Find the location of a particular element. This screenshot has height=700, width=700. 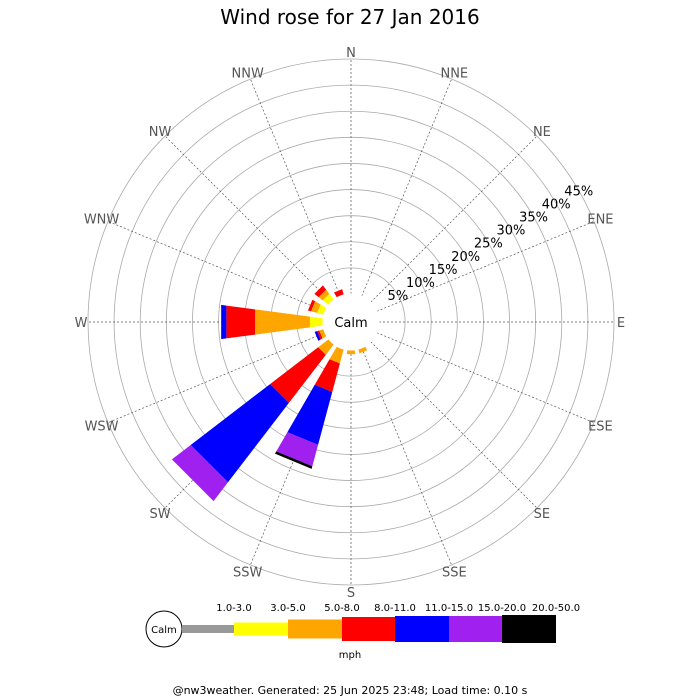

direction-label-e: E is located at coordinates (621, 323).